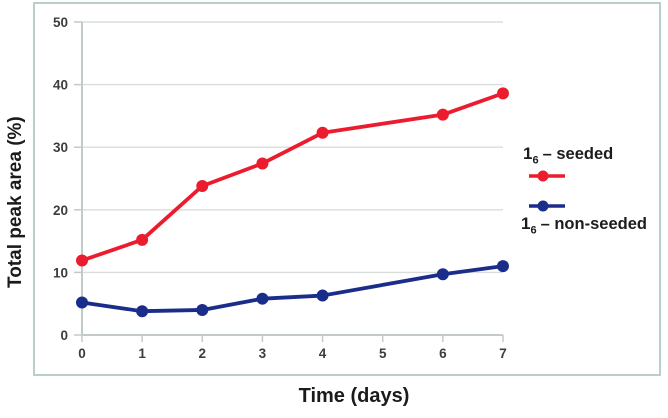 Image resolution: width=668 pixels, height=418 pixels. What do you see at coordinates (203, 353) in the screenshot?
I see `x-tick-label: 2` at bounding box center [203, 353].